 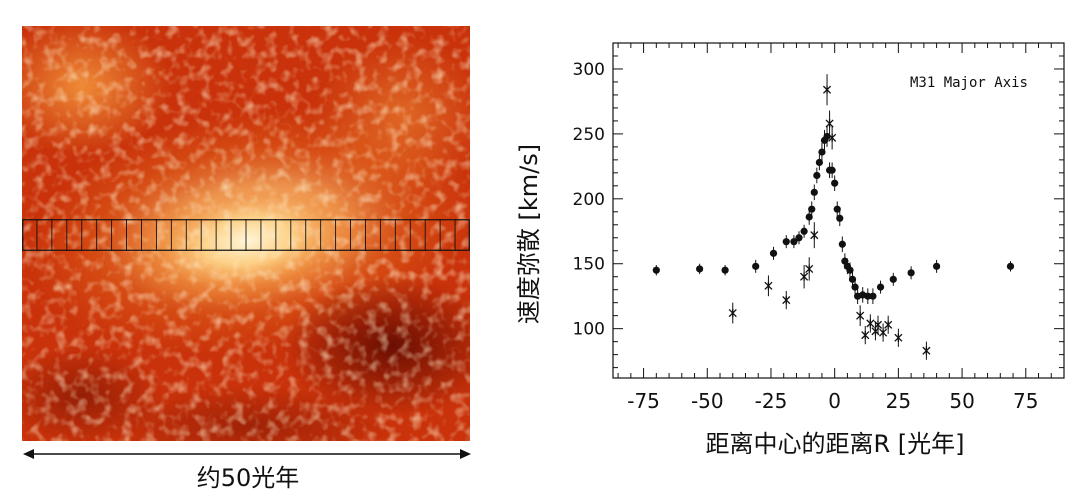 I want to click on y-tick-label: 300, so click(x=589, y=70).